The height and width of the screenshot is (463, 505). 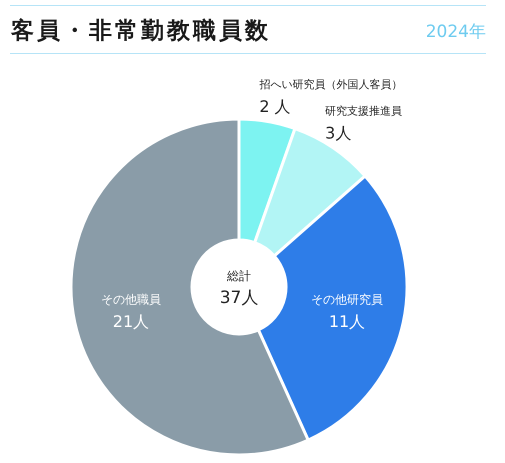 What do you see at coordinates (141, 31) in the screenshot?
I see `chart-title: 客員・非常勤教職員数` at bounding box center [141, 31].